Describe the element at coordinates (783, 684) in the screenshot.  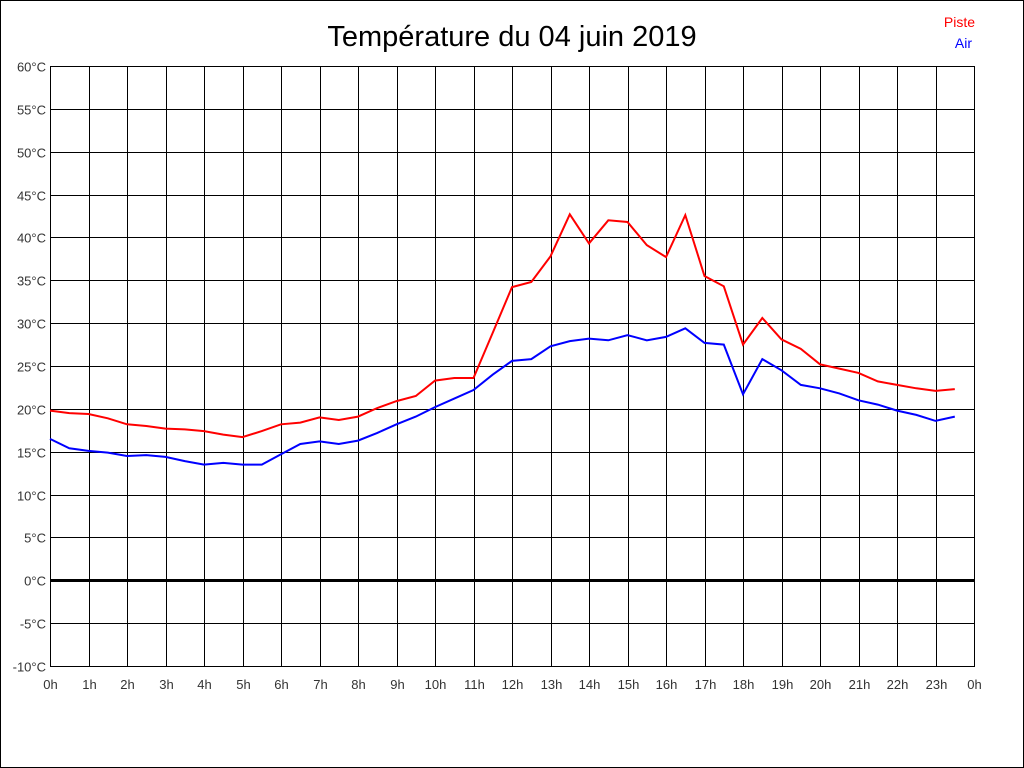
I see `x-tick-label: 19h` at that location.